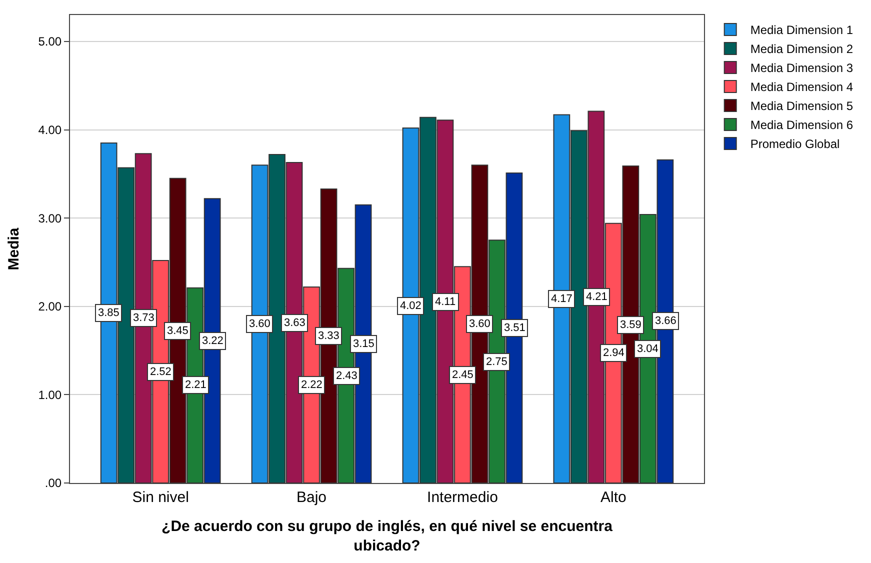 The height and width of the screenshot is (563, 871). Describe the element at coordinates (50, 307) in the screenshot. I see `y-tick-label: 2.00` at that location.